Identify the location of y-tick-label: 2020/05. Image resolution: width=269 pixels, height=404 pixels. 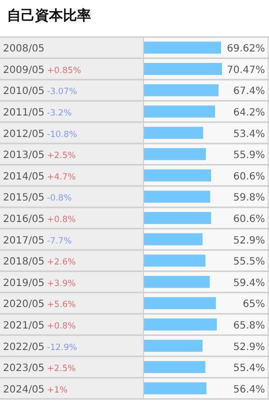
(24, 304).